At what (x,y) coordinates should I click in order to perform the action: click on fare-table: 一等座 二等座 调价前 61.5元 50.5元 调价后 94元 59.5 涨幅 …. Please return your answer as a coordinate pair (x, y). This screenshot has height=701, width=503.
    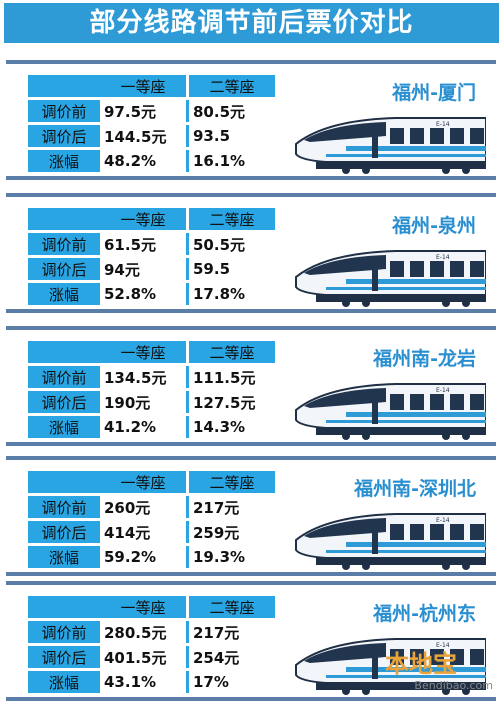
    Looking at the image, I should click on (151, 256).